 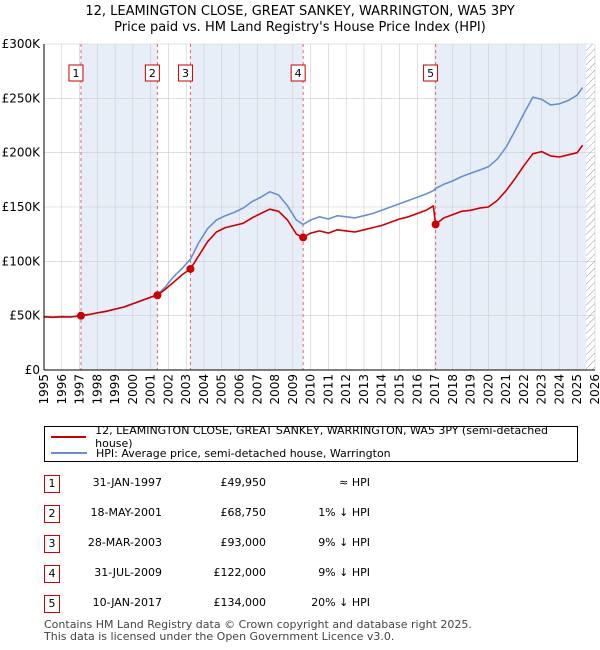 I want to click on legend-swatch-hpi, so click(x=69, y=453).